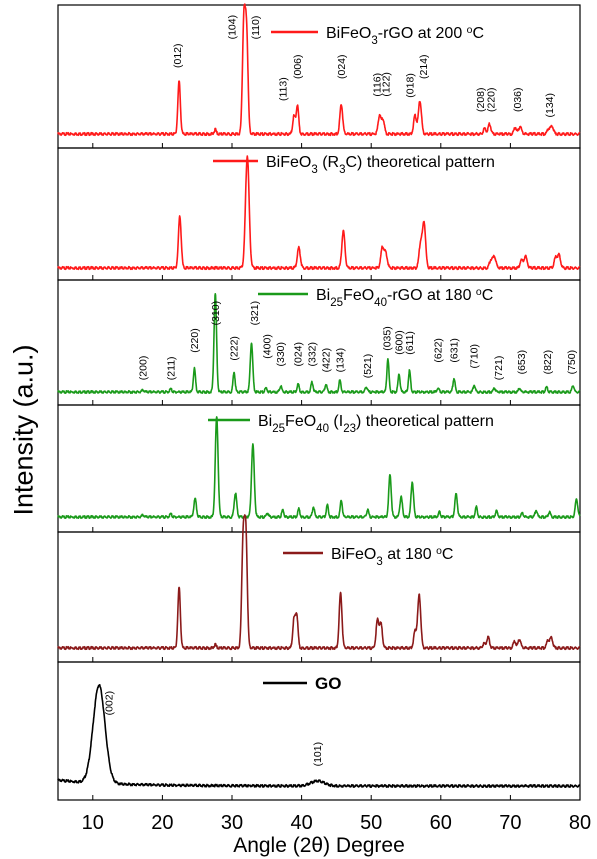 The height and width of the screenshot is (859, 597). Describe the element at coordinates (386, 84) in the screenshot. I see `miller-index-label: (122)` at that location.